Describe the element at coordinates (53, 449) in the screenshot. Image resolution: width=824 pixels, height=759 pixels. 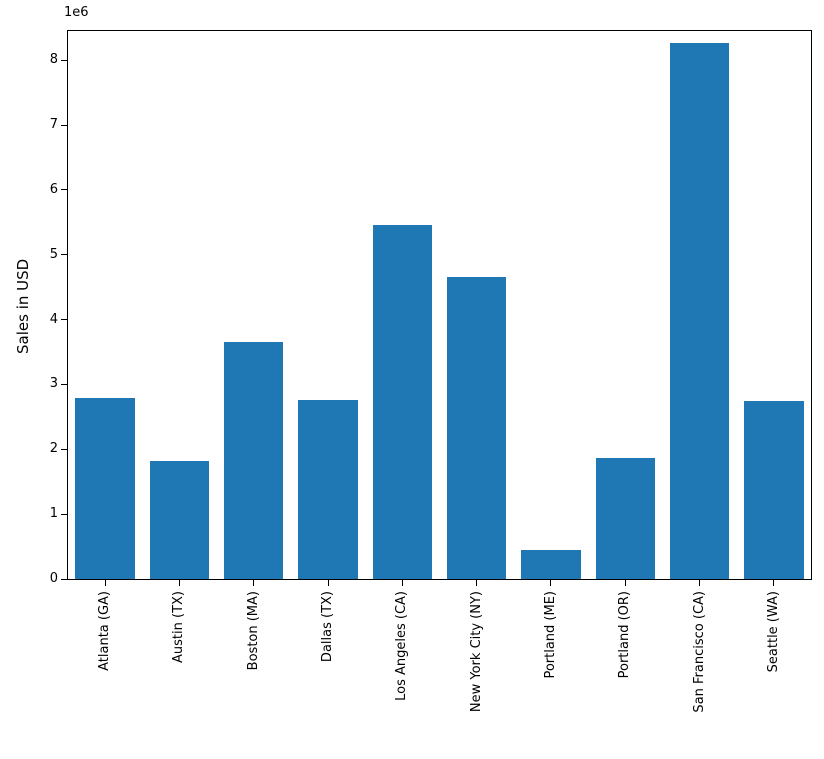
I see `y-tick-label: 2` at that location.